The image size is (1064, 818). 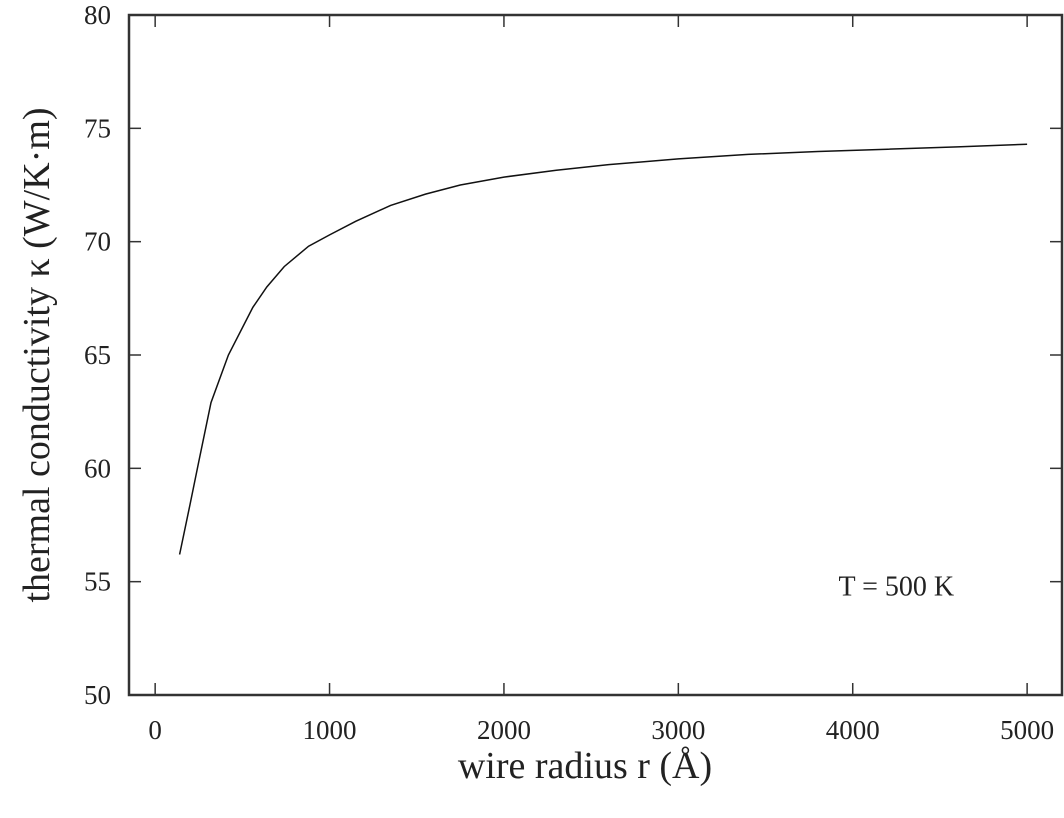 I want to click on y-tick-label: 55, so click(x=97, y=582).